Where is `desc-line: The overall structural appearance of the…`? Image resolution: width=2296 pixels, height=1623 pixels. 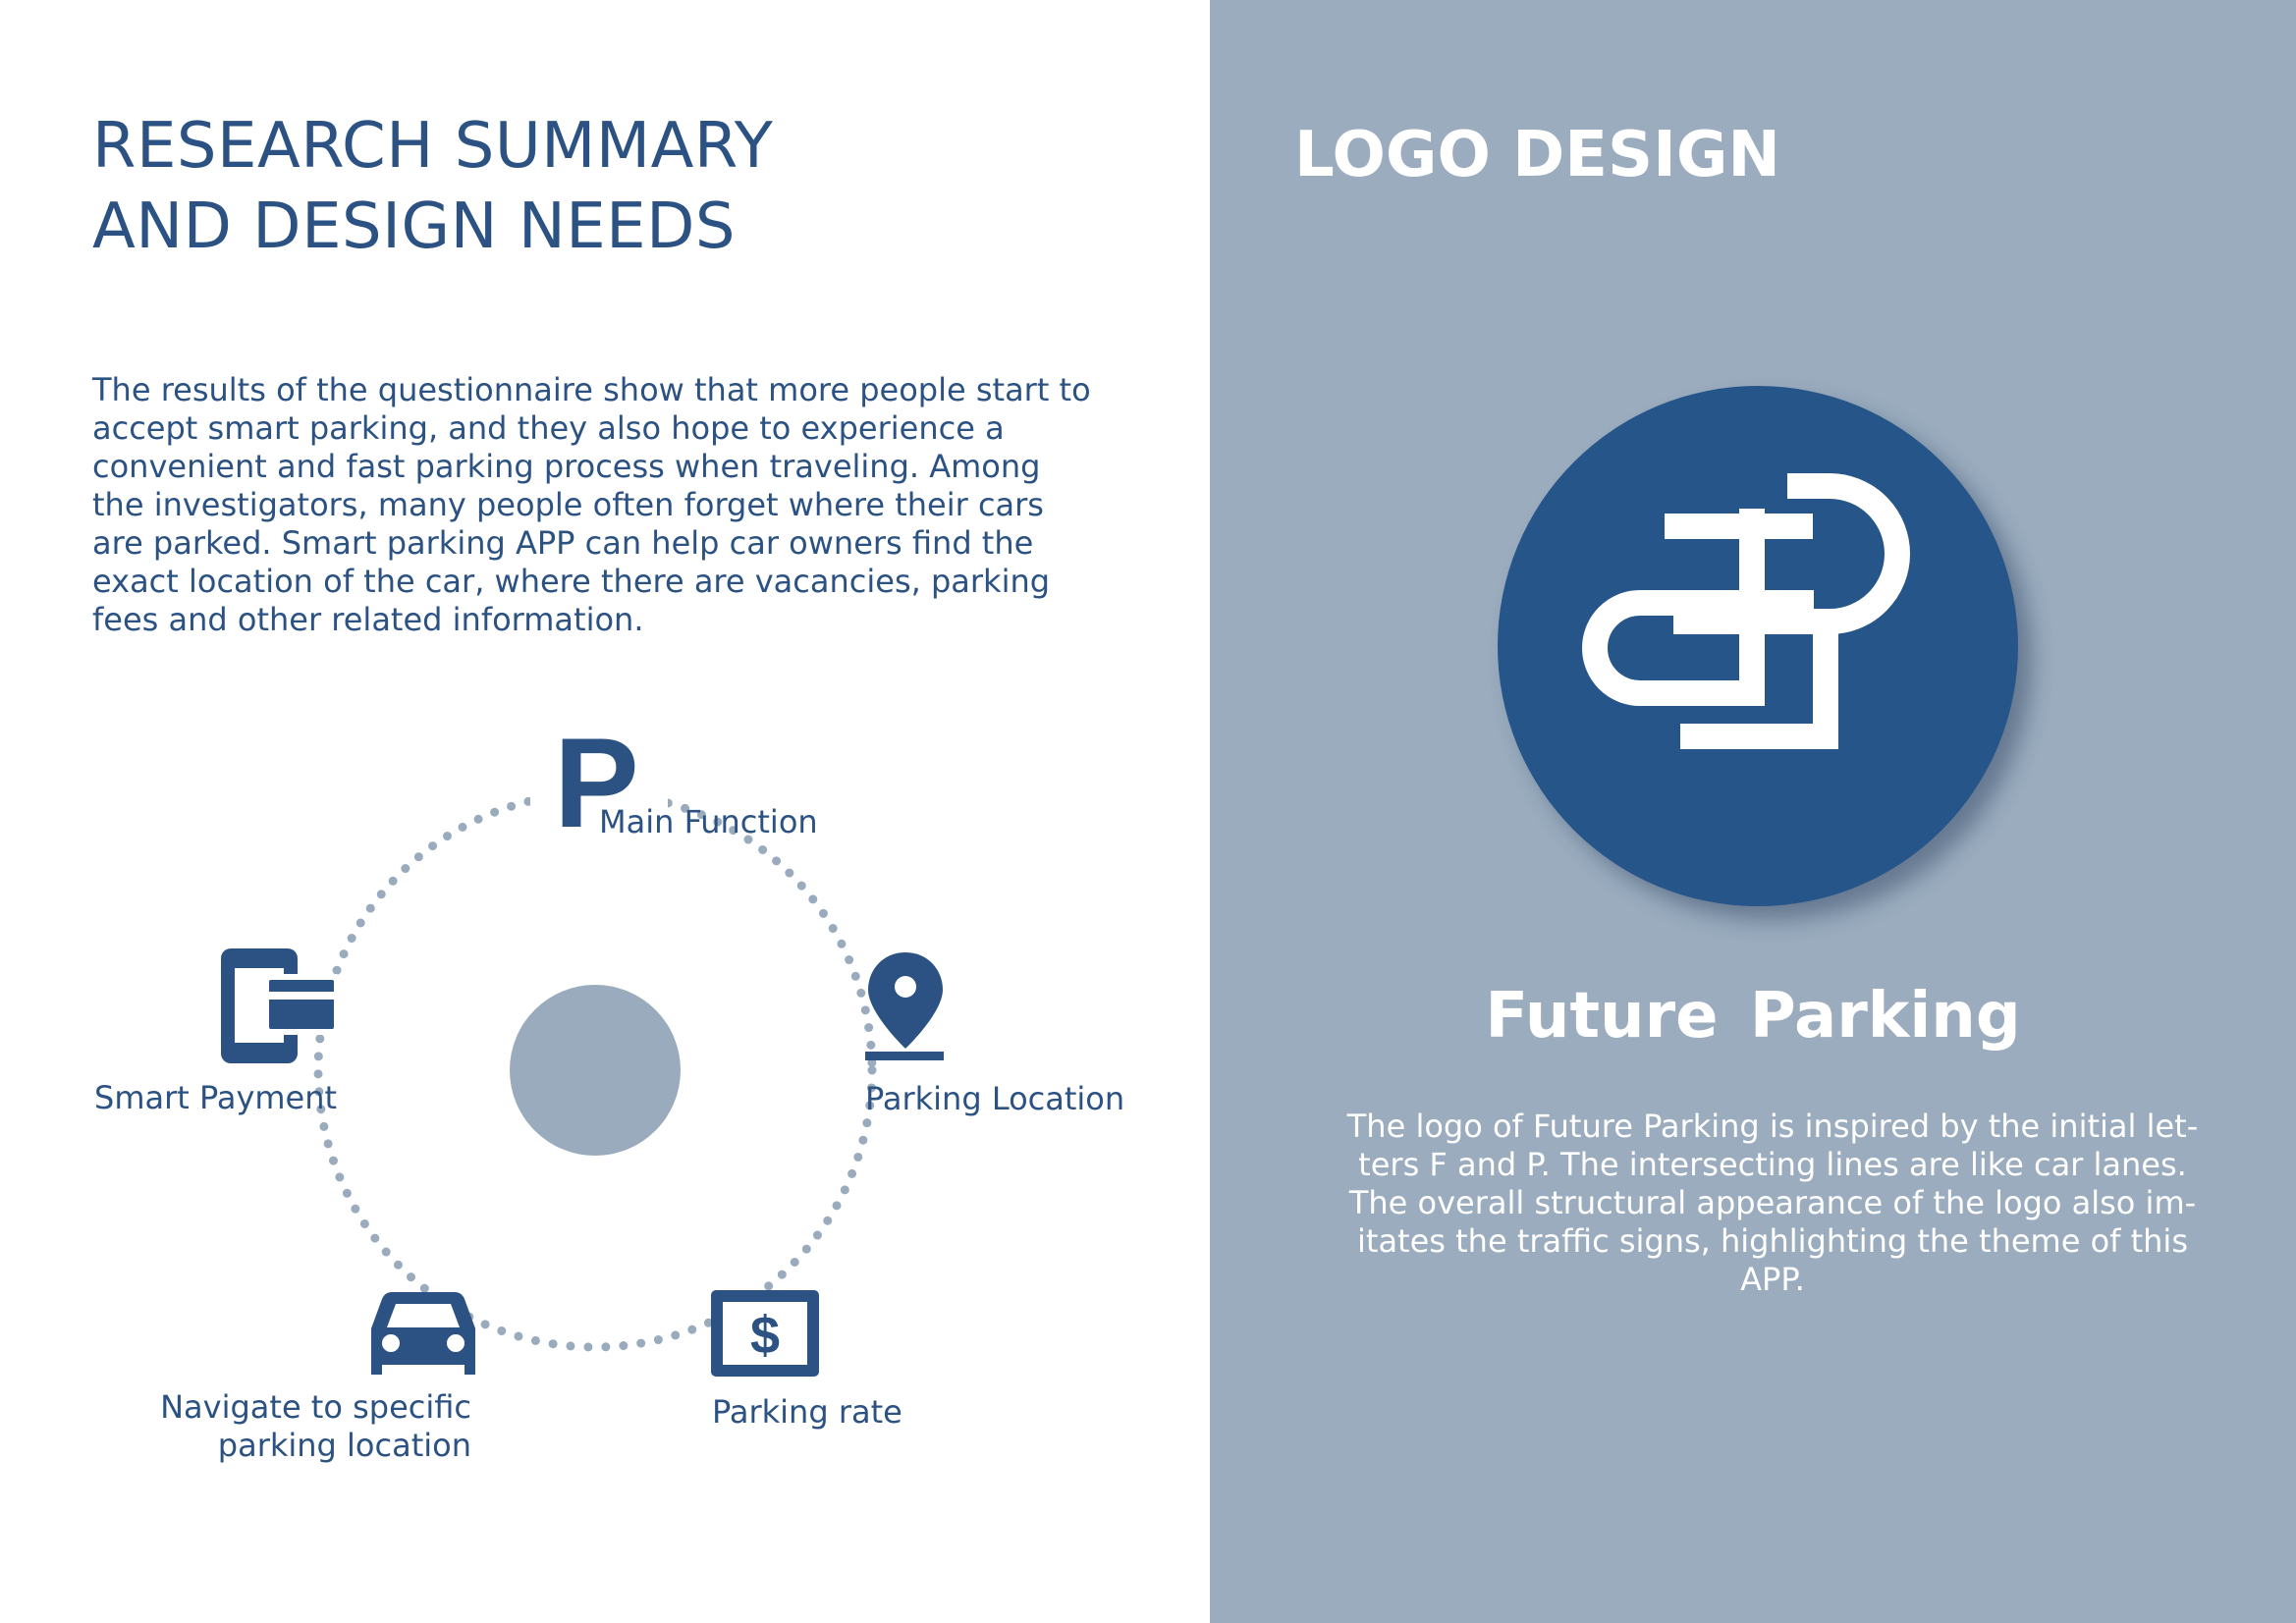 desc-line: The overall structural appearance of the… is located at coordinates (1772, 1202).